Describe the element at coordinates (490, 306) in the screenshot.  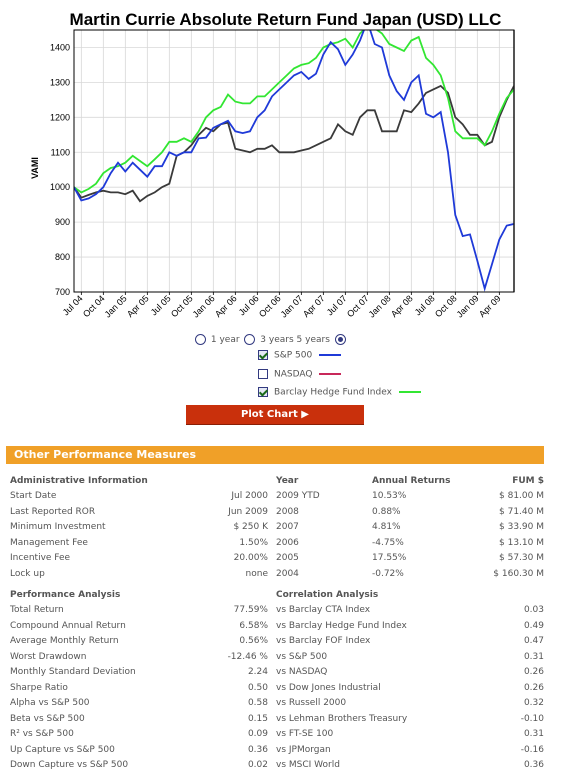
I see `x-tick-label: Apr 09` at that location.